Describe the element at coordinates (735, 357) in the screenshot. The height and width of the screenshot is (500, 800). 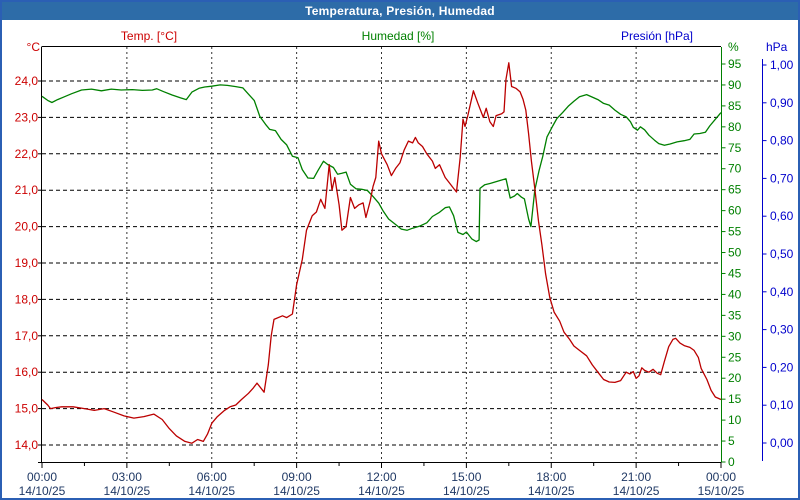
I see `humidity-tick-label: 25` at that location.